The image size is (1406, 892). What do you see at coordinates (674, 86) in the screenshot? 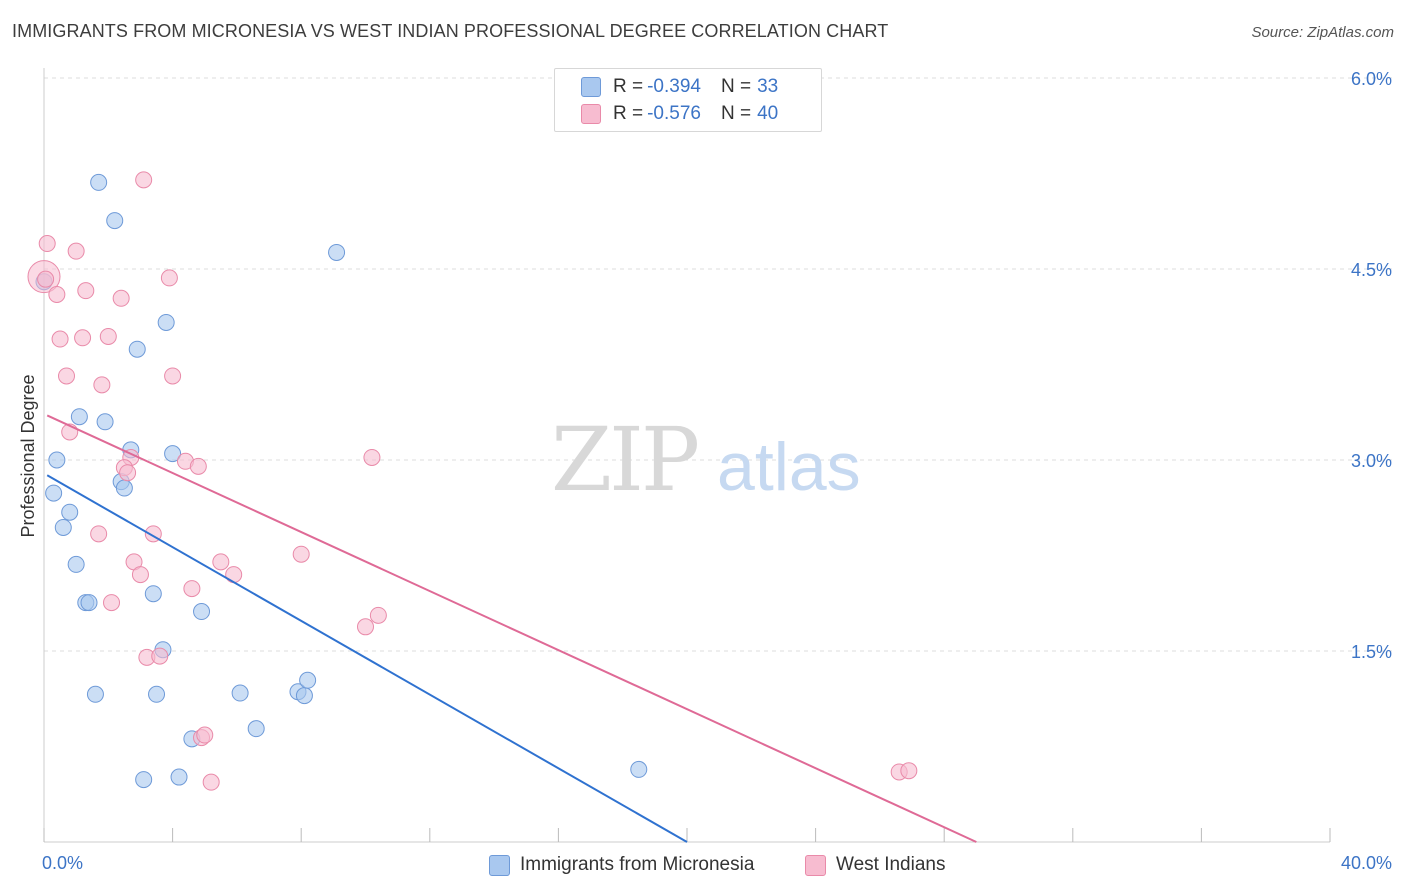
I see `legend-r-value: -0.394` at bounding box center [674, 86].